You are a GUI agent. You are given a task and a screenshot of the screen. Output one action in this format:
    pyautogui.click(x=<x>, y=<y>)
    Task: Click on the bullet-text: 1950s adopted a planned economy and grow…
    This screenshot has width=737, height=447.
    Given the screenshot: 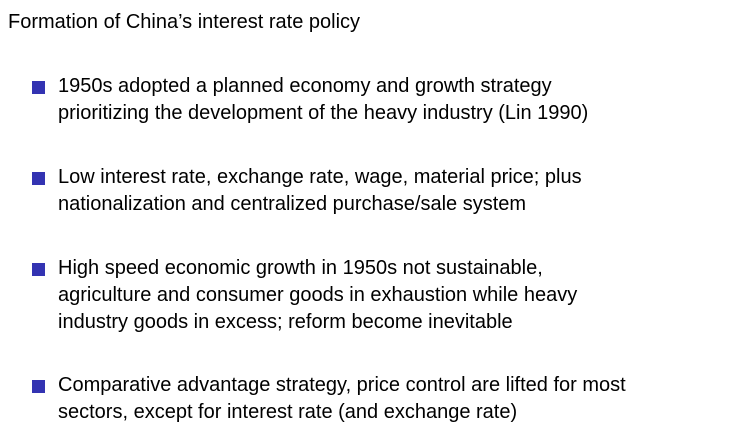 What is the action you would take?
    pyautogui.click(x=323, y=99)
    